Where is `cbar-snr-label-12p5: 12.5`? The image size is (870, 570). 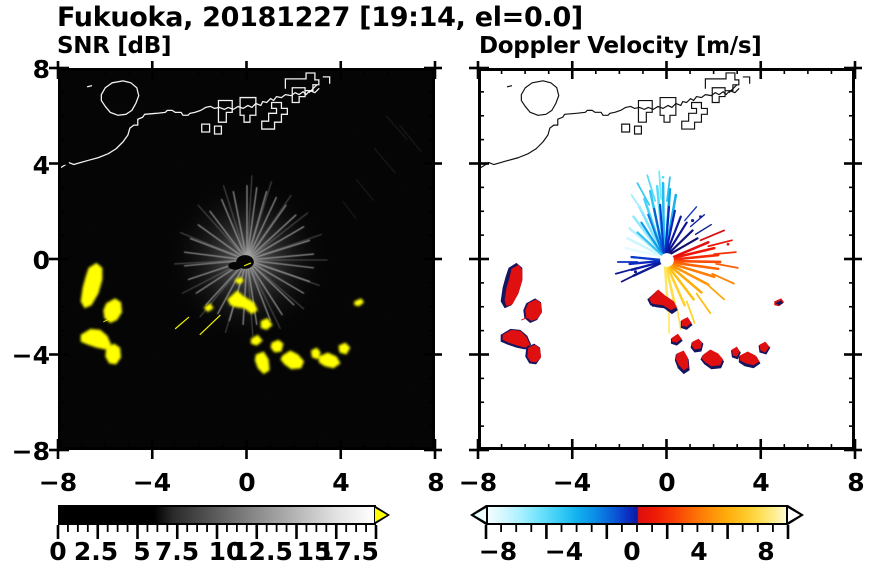
cbar-snr-label-12p5: 12.5 is located at coordinates (262, 551).